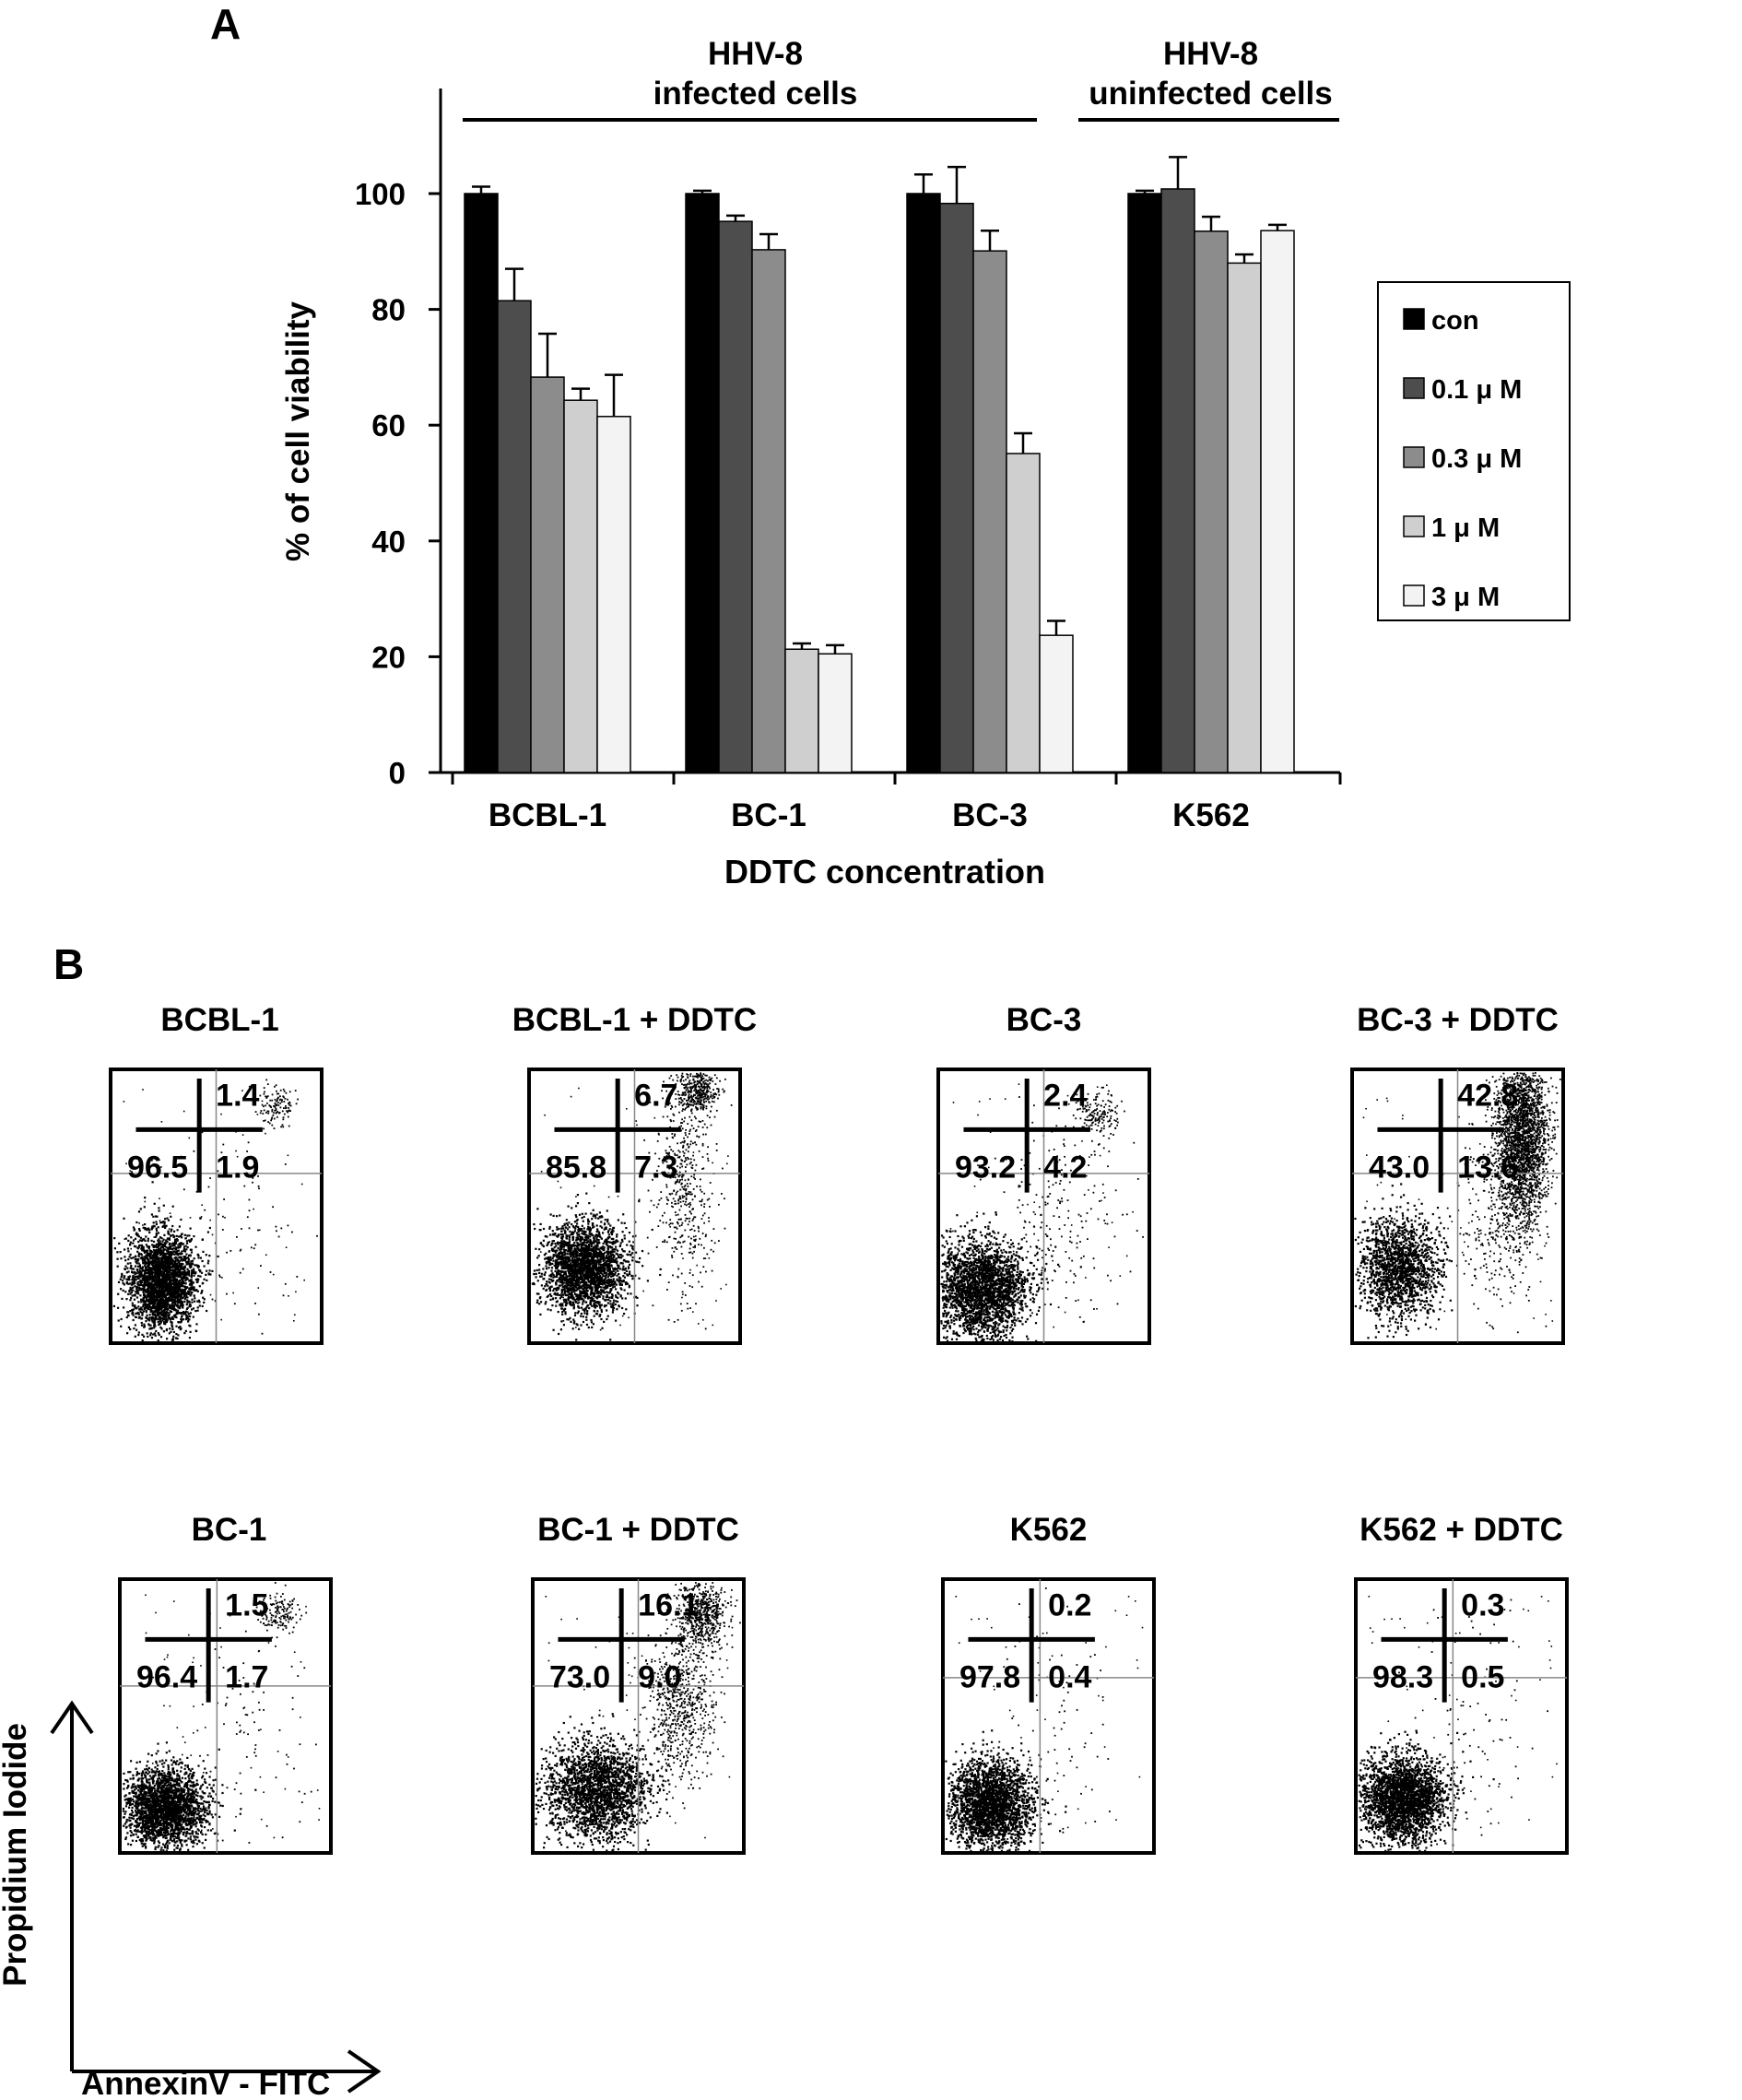 The image size is (1742, 2100). What do you see at coordinates (547, 815) in the screenshot?
I see `x-tick-label: BCBL-1` at bounding box center [547, 815].